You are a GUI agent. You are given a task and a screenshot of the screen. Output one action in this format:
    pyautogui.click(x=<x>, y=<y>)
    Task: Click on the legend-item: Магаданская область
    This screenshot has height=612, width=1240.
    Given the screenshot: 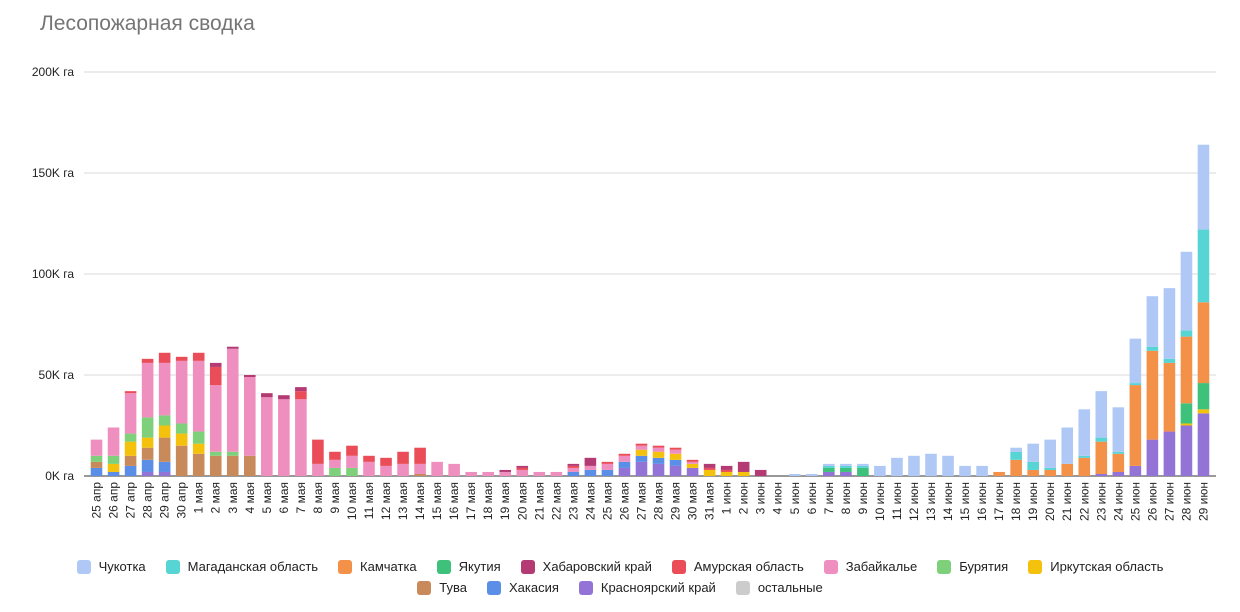 What is the action you would take?
    pyautogui.click(x=241, y=566)
    